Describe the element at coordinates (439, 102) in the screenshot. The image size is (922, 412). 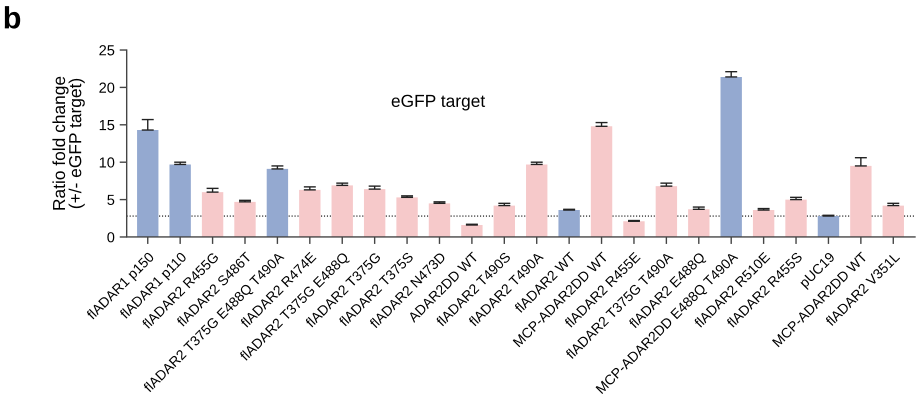
I see `annotation: eGFP target` at that location.